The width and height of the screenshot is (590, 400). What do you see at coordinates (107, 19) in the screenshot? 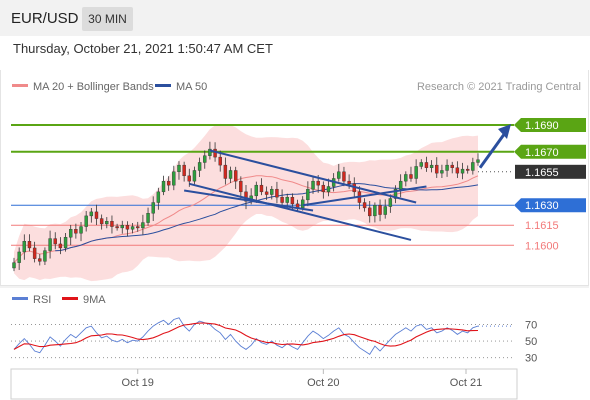
I see `timeframe-button: 30 MIN` at bounding box center [107, 19].